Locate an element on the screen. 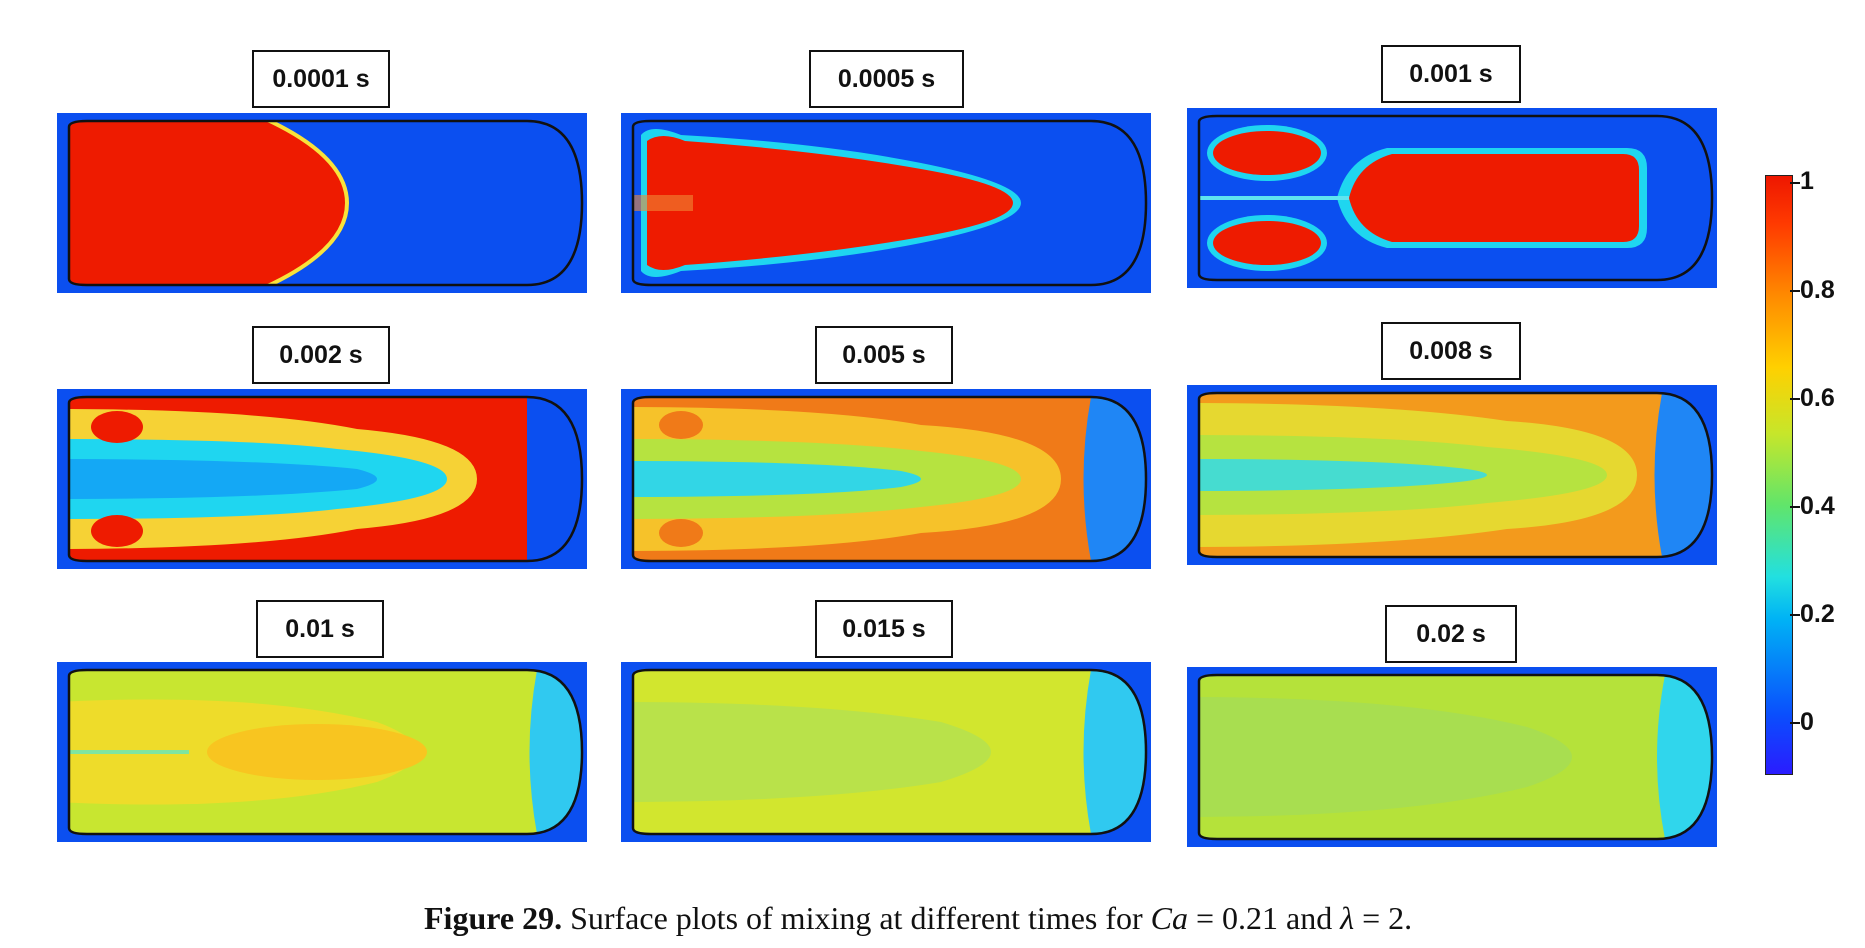 This screenshot has width=1865, height=948. caption-ca-value: = 0.21 and is located at coordinates (1264, 918).